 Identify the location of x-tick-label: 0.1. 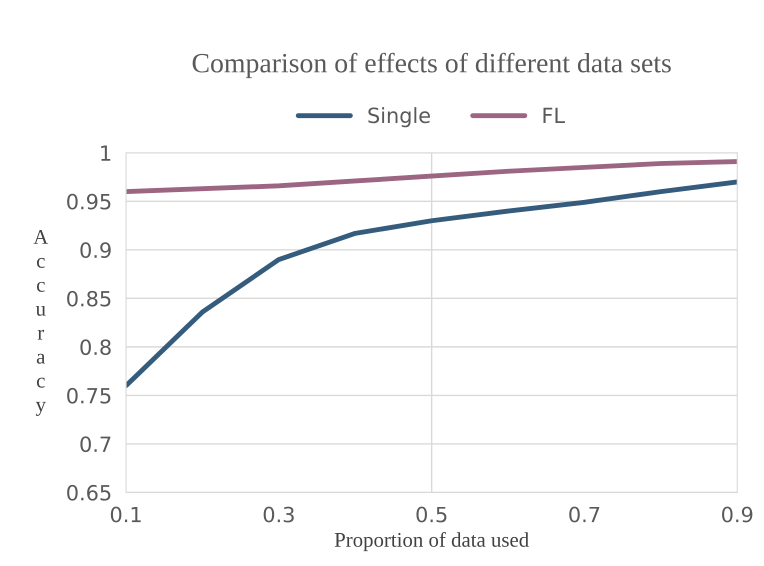
(125, 514).